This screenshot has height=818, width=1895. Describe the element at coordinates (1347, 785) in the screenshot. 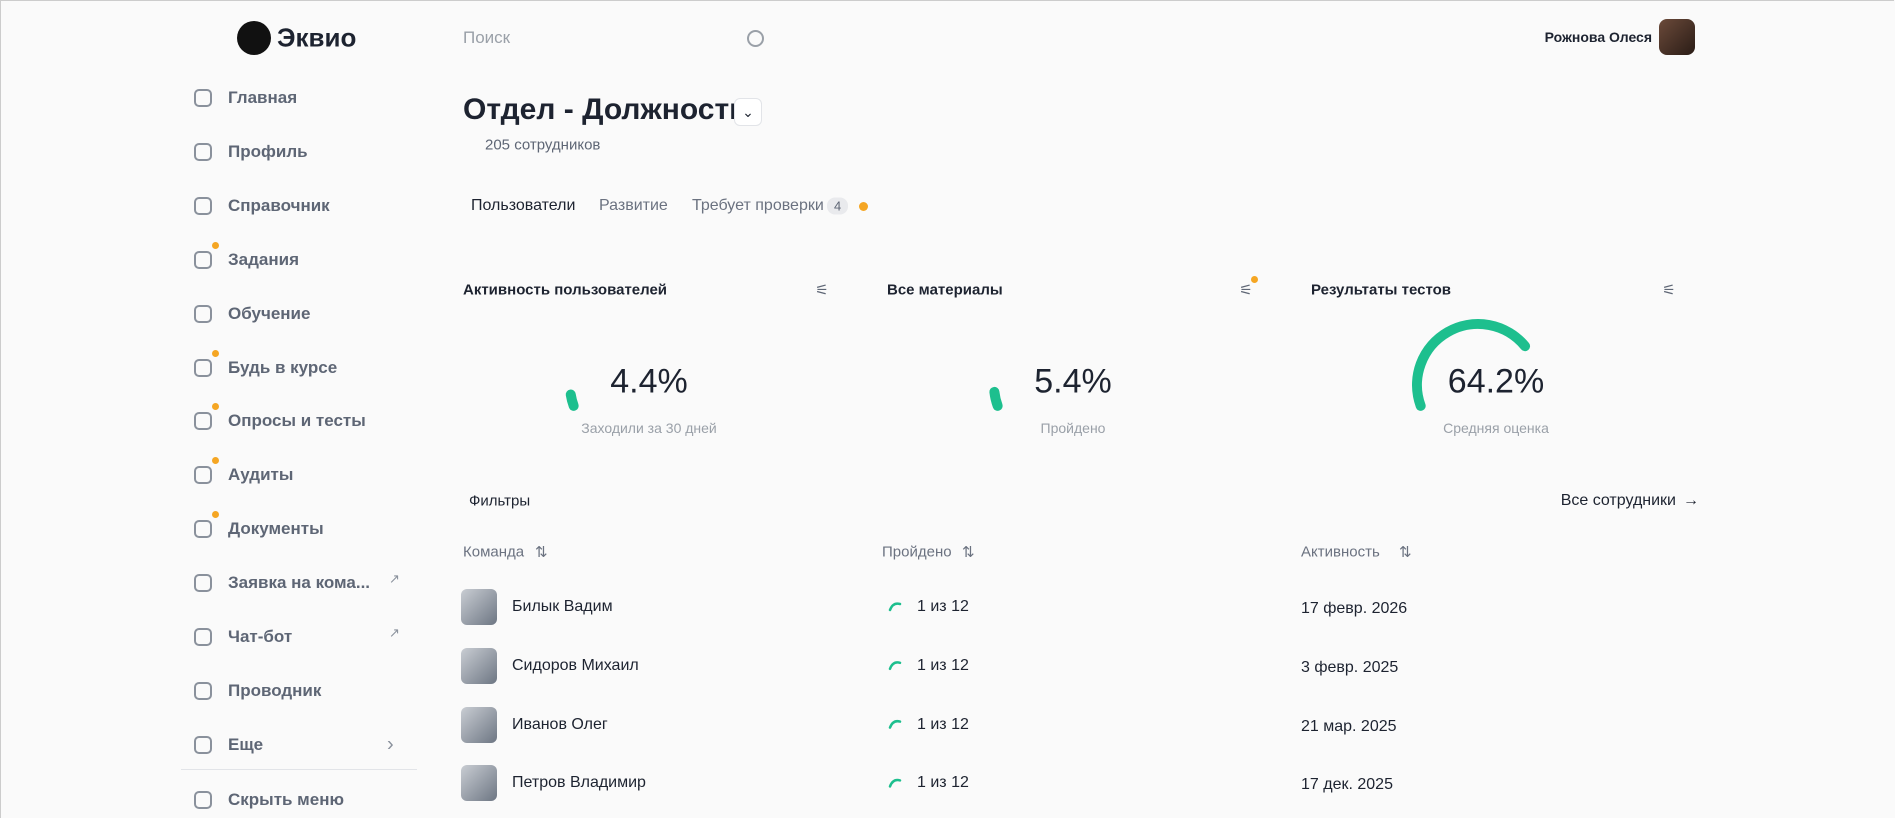

I see `activity-date: 17 дек. 2025` at that location.